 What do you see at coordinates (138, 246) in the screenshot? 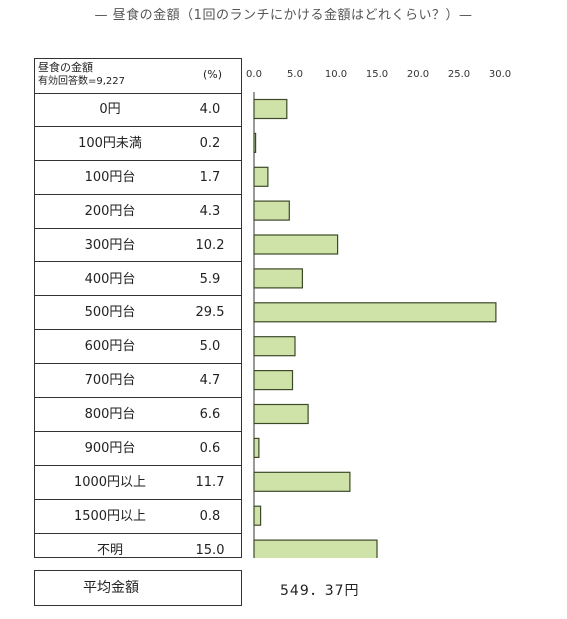
I see `table-row: 300円台 10.2` at bounding box center [138, 246].